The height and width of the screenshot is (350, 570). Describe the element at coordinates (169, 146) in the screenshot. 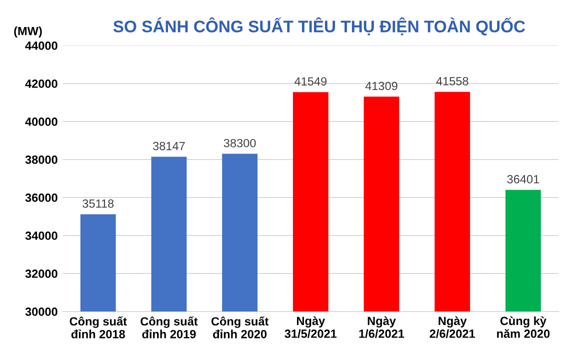

I see `data-label: 38147` at that location.